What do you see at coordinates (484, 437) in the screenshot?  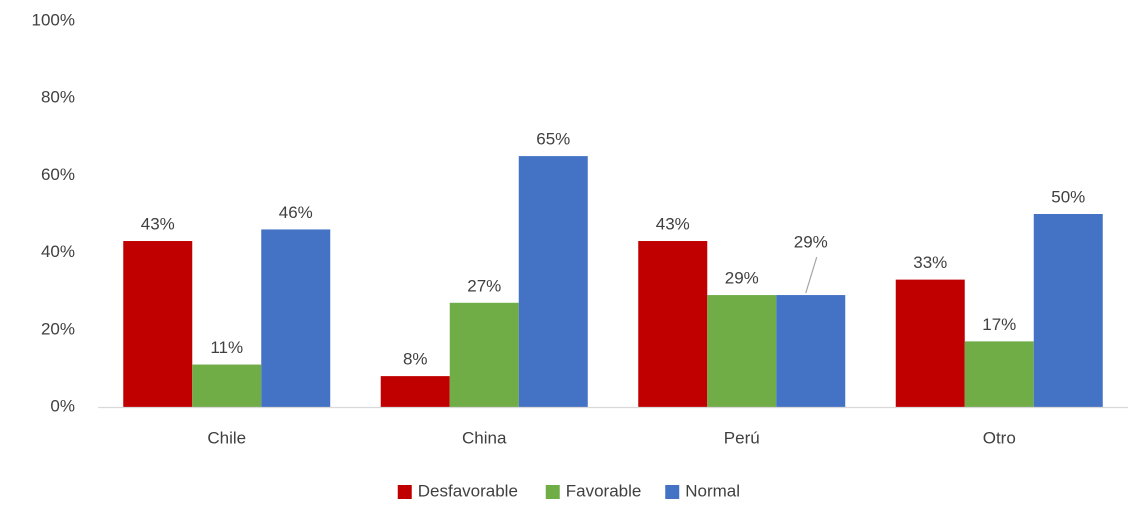 I see `x-tick-label: China` at bounding box center [484, 437].